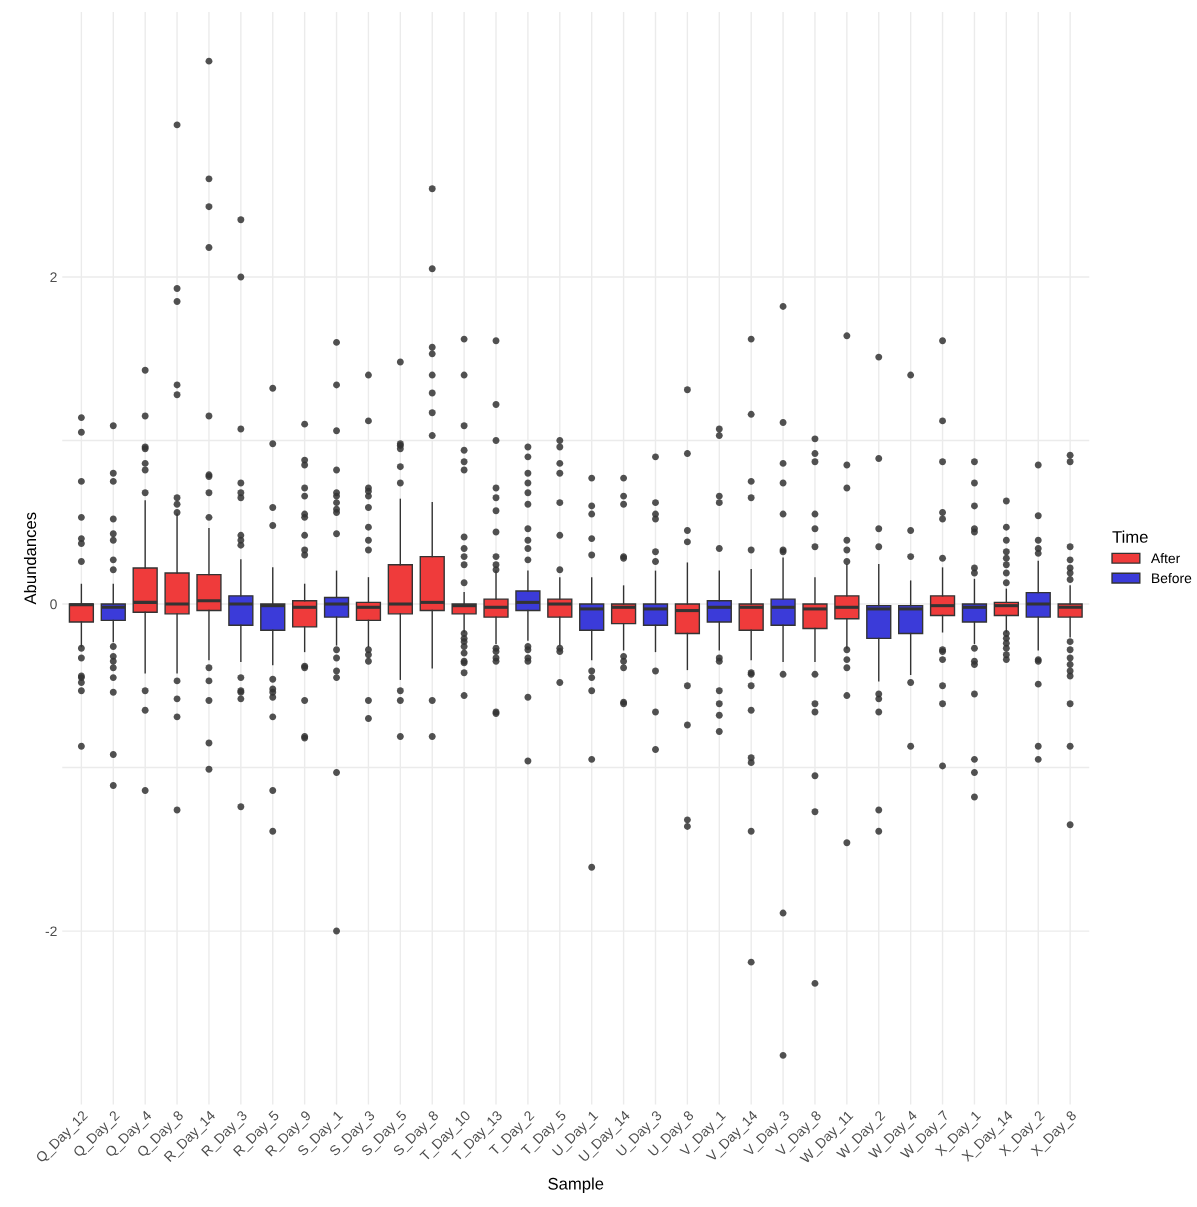 This screenshot has width=1197, height=1207. Describe the element at coordinates (1172, 578) in the screenshot. I see `legend-label: Before` at that location.